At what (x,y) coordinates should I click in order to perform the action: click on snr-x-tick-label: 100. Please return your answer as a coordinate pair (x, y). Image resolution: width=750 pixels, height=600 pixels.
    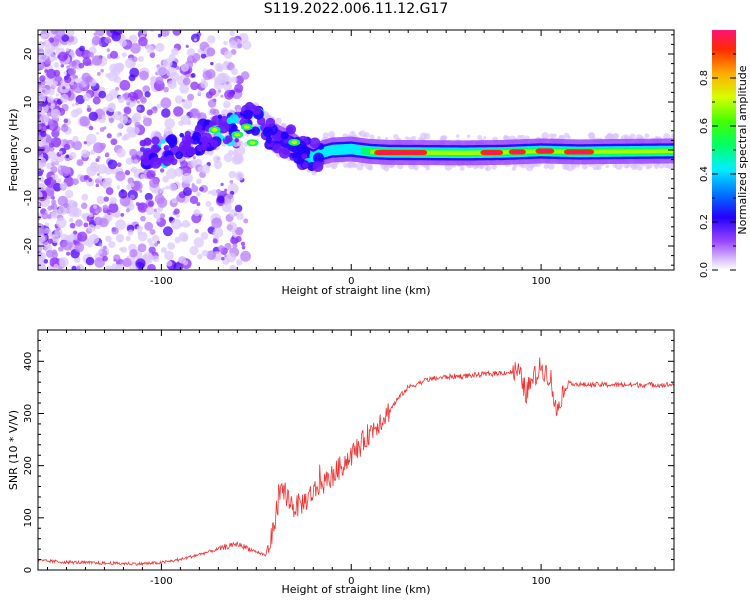
    Looking at the image, I should click on (541, 581).